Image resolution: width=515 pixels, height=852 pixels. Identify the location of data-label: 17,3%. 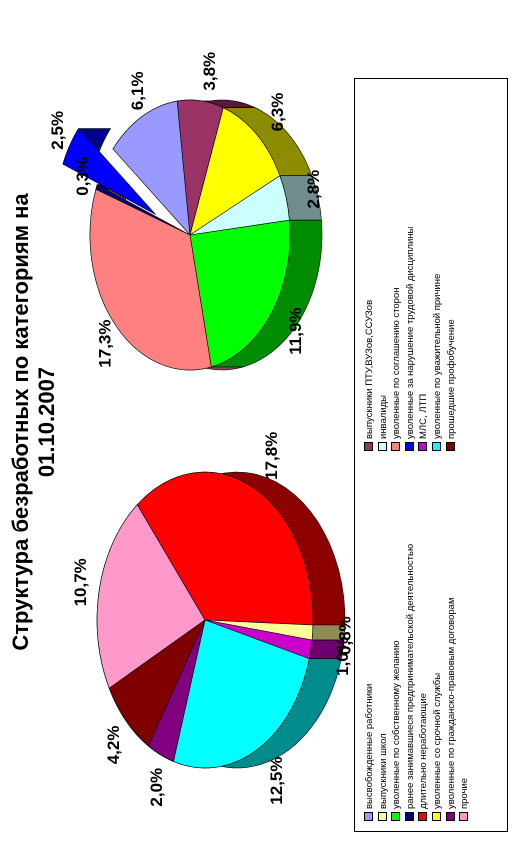
(104, 343).